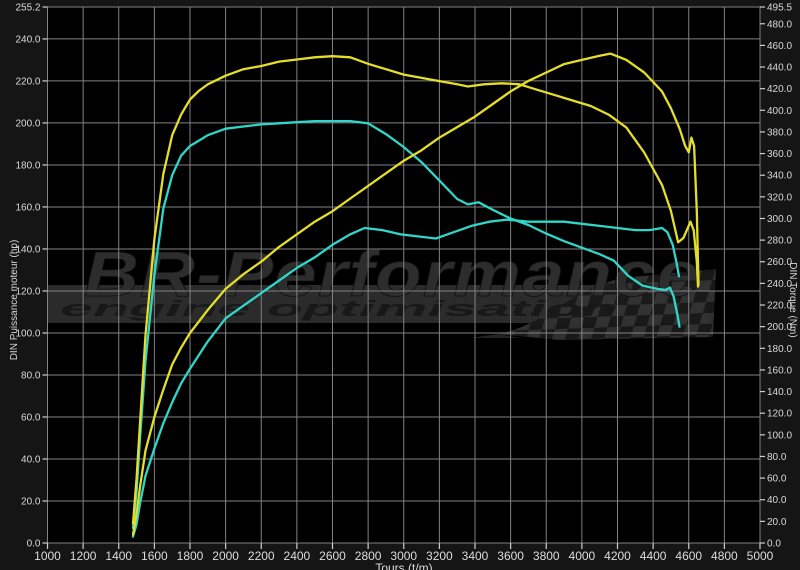 Image resolution: width=800 pixels, height=570 pixels. I want to click on left-axis-tick-label: 0.0, so click(34, 544).